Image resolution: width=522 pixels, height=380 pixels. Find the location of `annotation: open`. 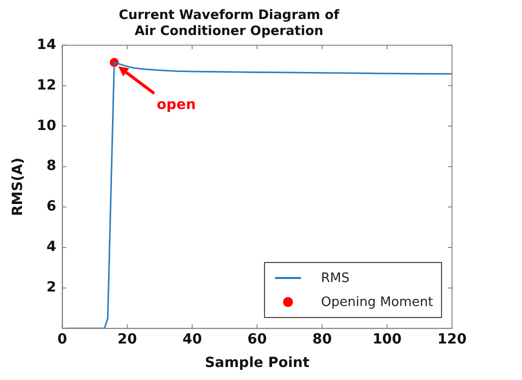

annotation: open is located at coordinates (176, 105).